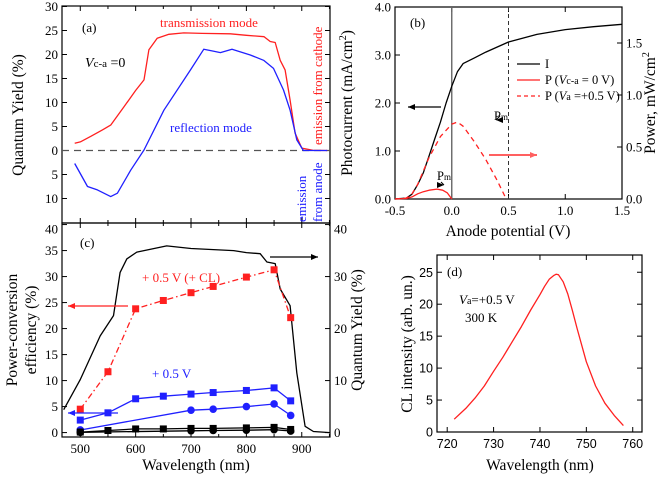 The height and width of the screenshot is (480, 660). What do you see at coordinates (540, 444) in the screenshot?
I see `x-tick-label: 740` at bounding box center [540, 444].